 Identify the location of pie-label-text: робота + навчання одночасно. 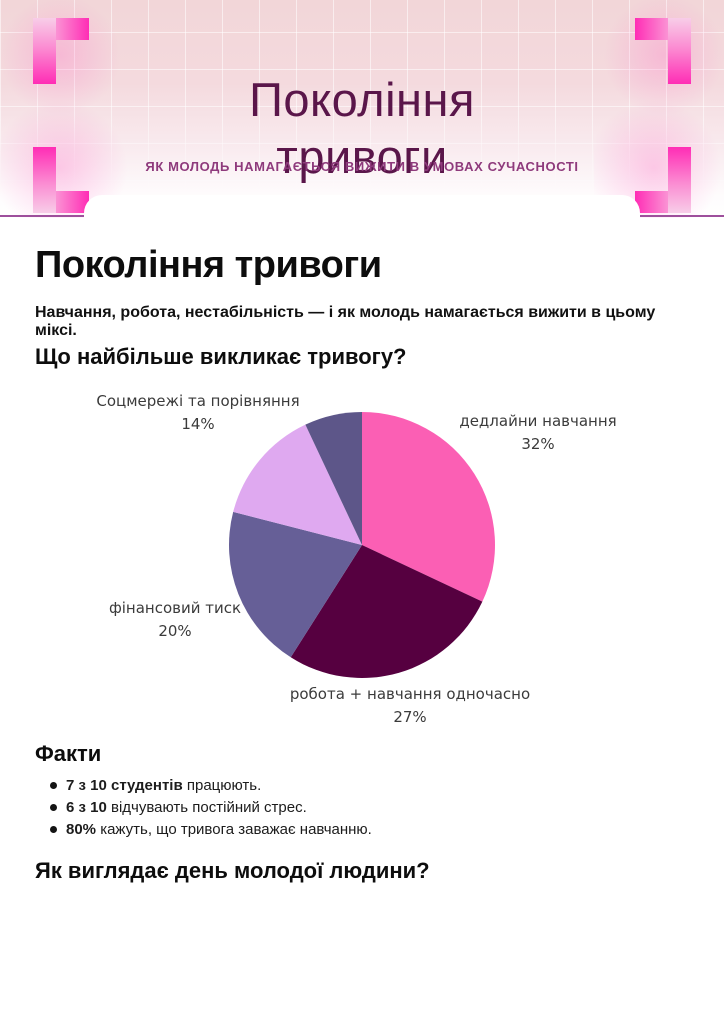
(410, 694).